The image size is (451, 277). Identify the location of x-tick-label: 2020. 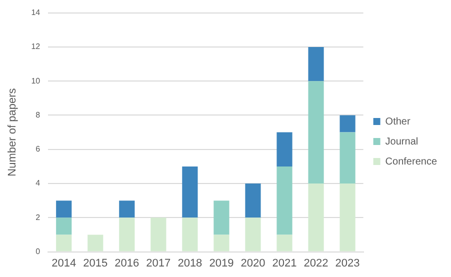
(253, 263).